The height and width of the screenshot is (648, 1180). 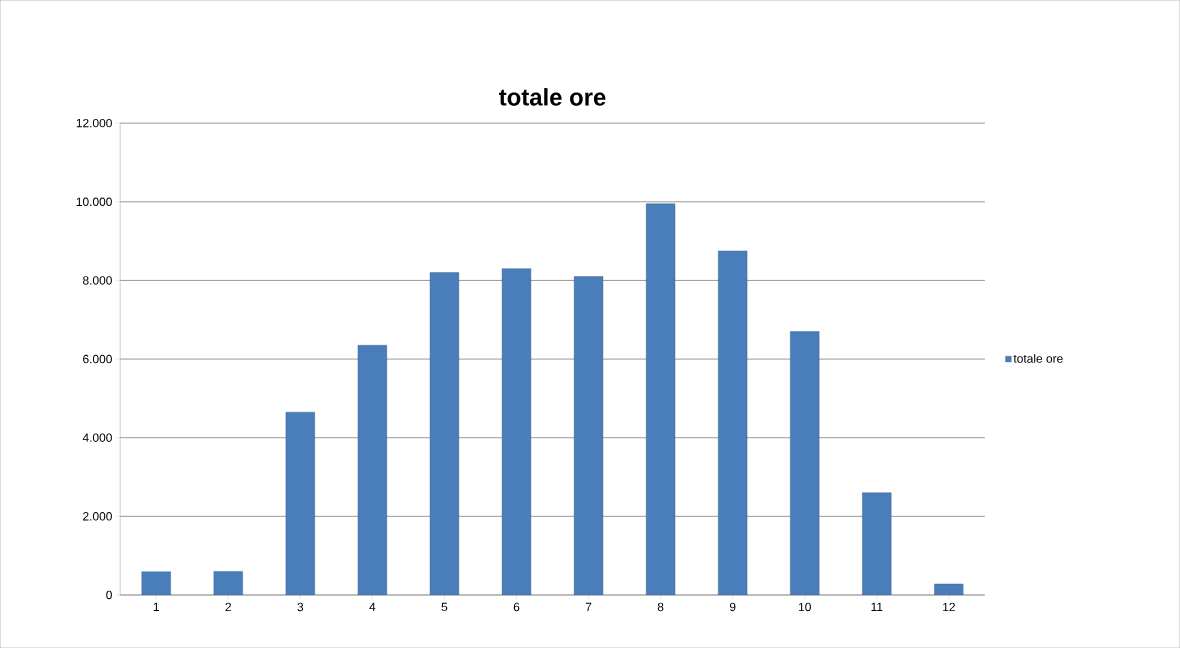 What do you see at coordinates (552, 97) in the screenshot?
I see `chart-title: totale ore` at bounding box center [552, 97].